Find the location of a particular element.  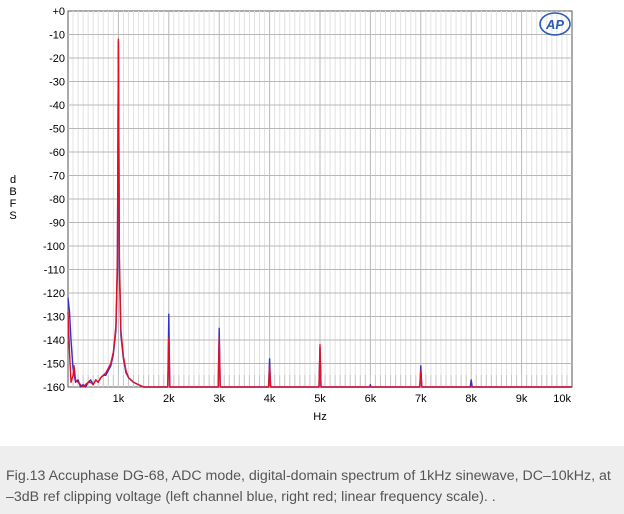

x-tick-labels: 1k 2k 3k 4k 5k 6k 7k 8k 9k 10k is located at coordinates (342, 399).